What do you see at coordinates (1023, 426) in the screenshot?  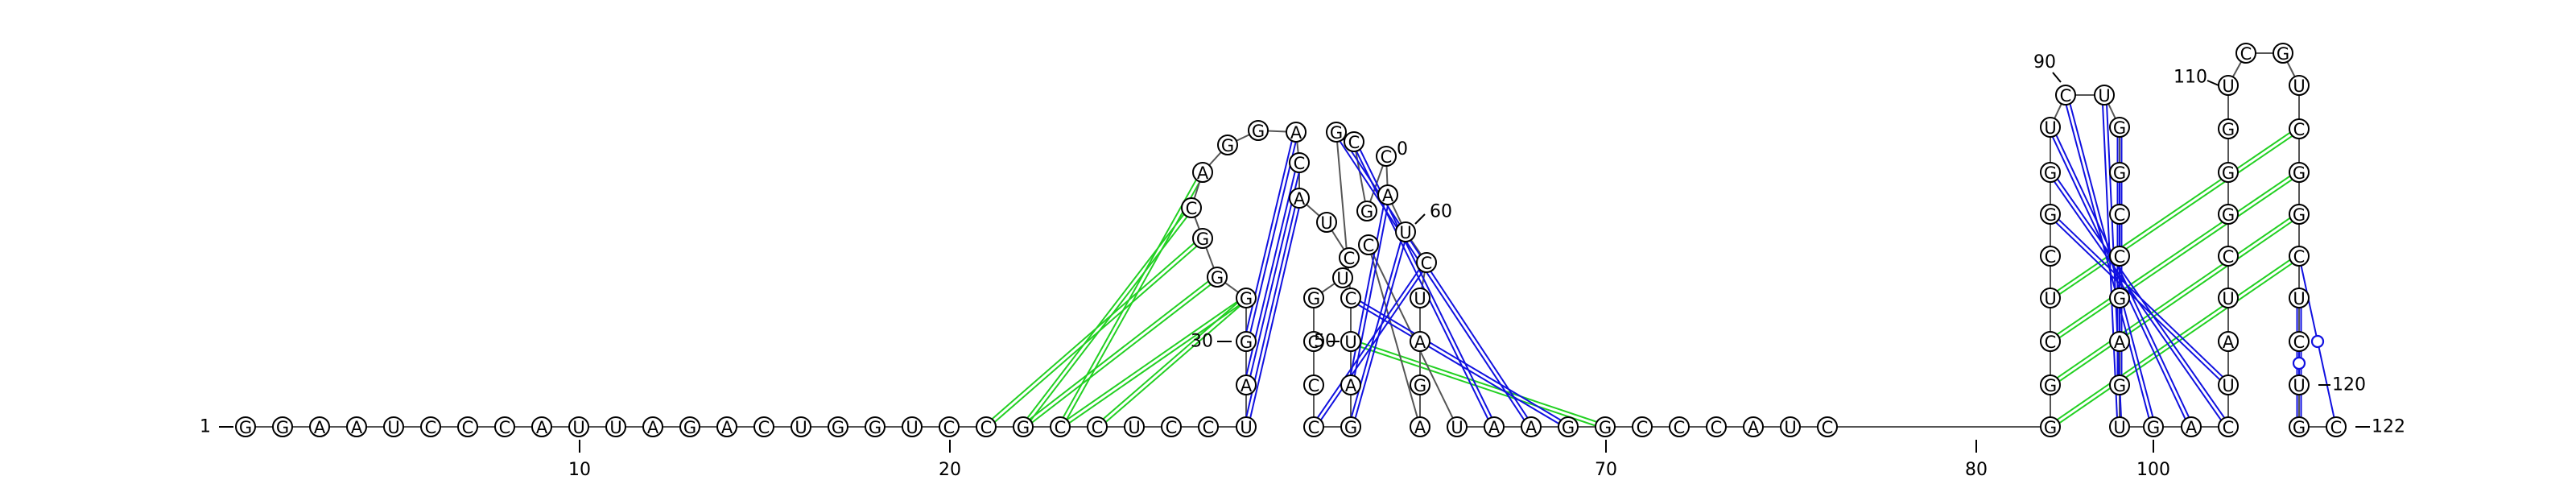 I see `nucleotide-22: G` at bounding box center [1023, 426].